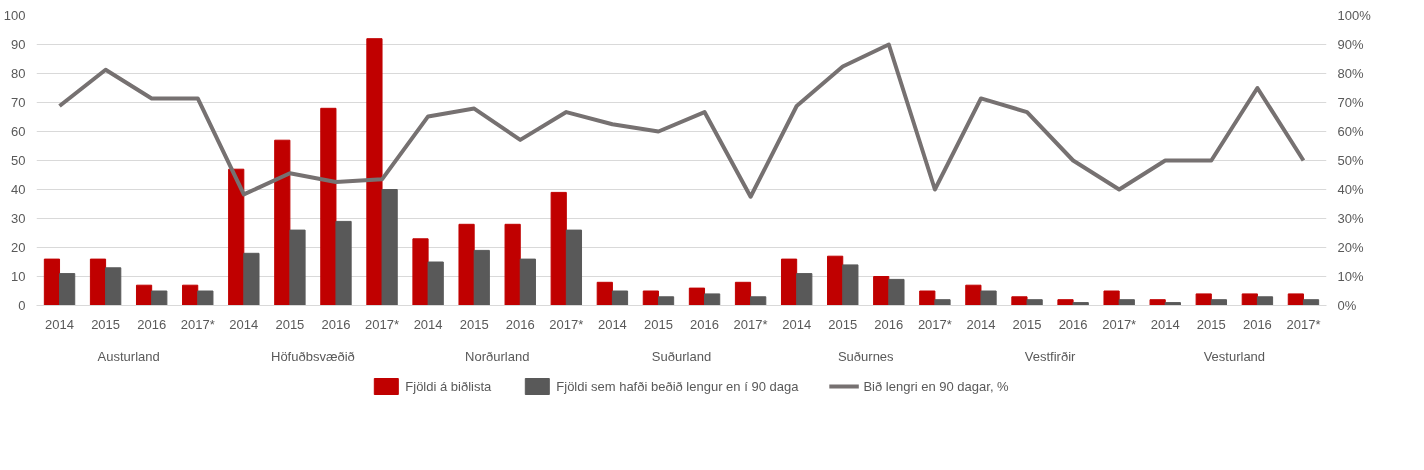 The height and width of the screenshot is (470, 1424). Describe the element at coordinates (681, 356) in the screenshot. I see `text: Suðurland` at that location.